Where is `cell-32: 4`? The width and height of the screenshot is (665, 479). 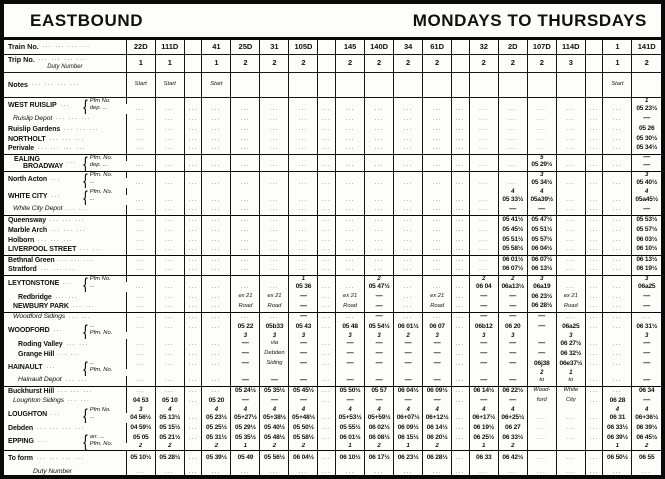 cell-32: 4 is located at coordinates (483, 409).